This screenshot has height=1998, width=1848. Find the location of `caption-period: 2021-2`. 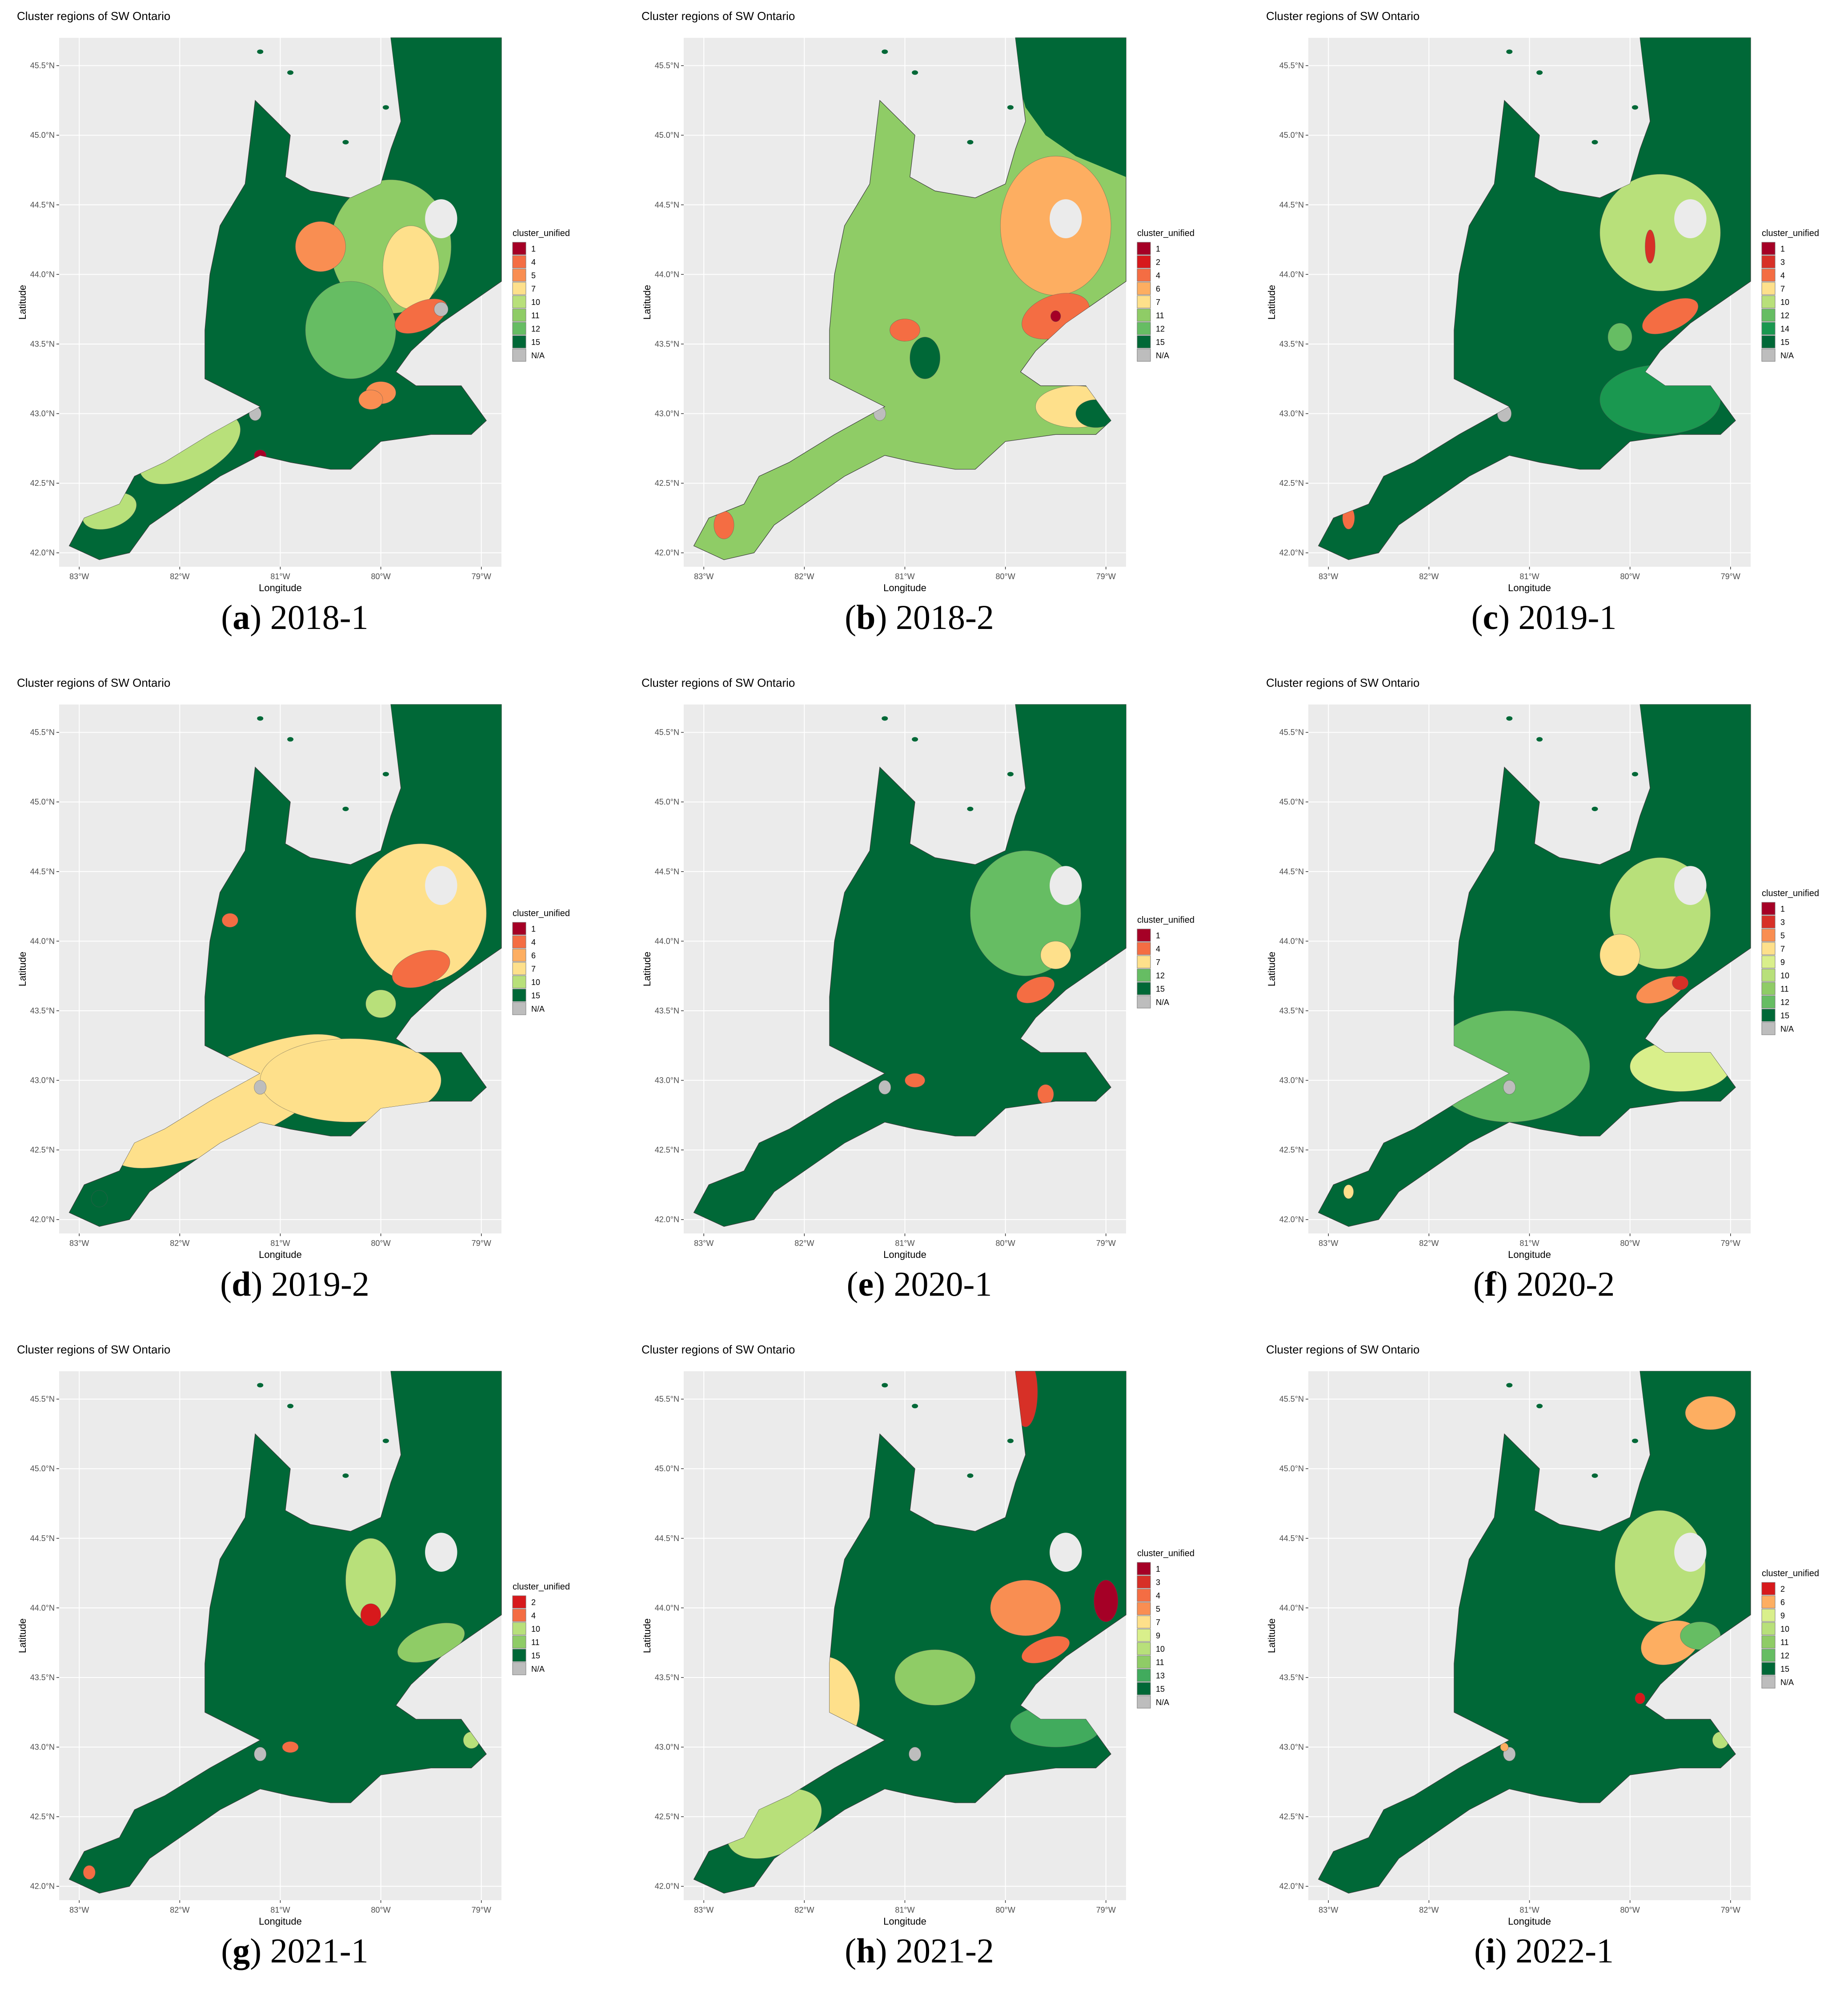

caption-period: 2021-2 is located at coordinates (945, 1950).